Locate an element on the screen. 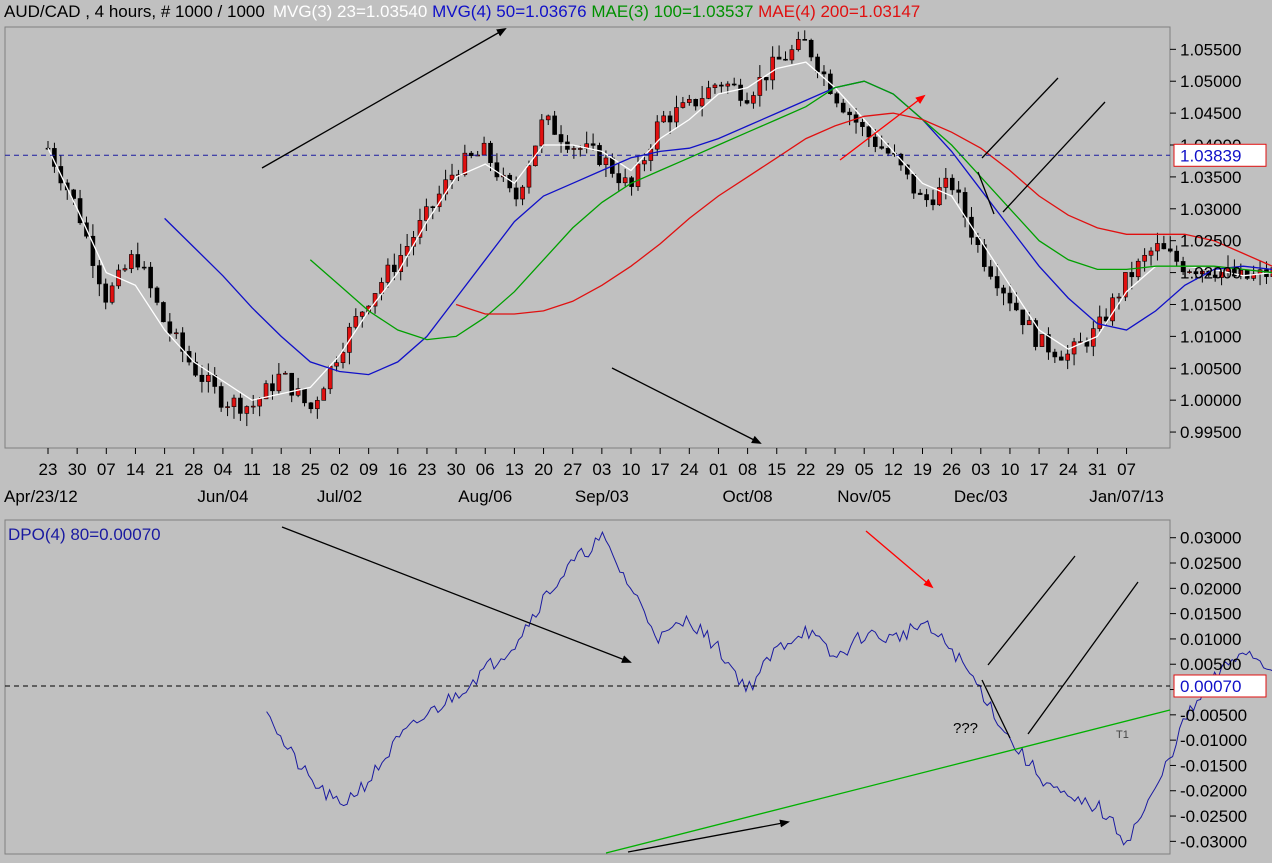 The width and height of the screenshot is (1272, 863). x-tick-label: 20 is located at coordinates (543, 469).